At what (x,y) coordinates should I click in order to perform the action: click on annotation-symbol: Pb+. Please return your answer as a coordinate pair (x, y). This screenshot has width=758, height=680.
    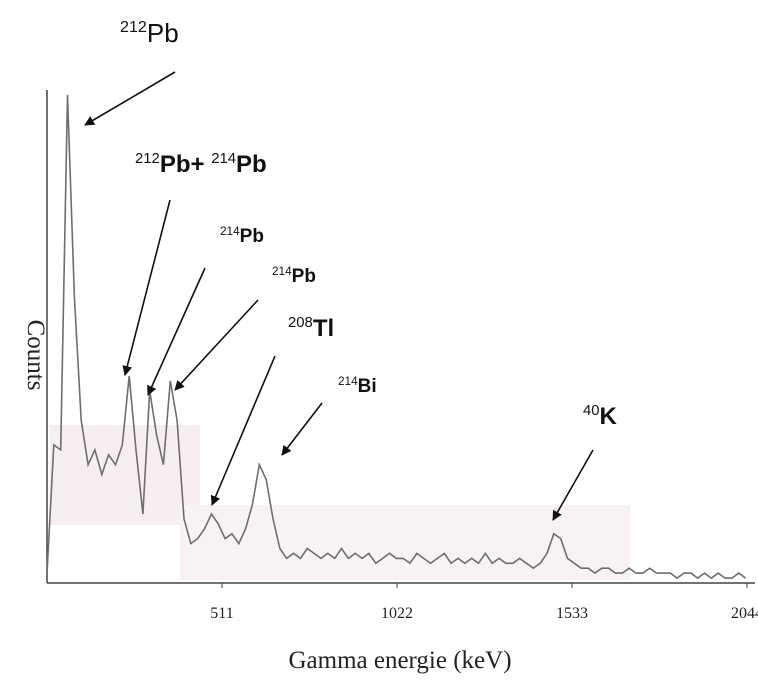
    Looking at the image, I should click on (185, 164).